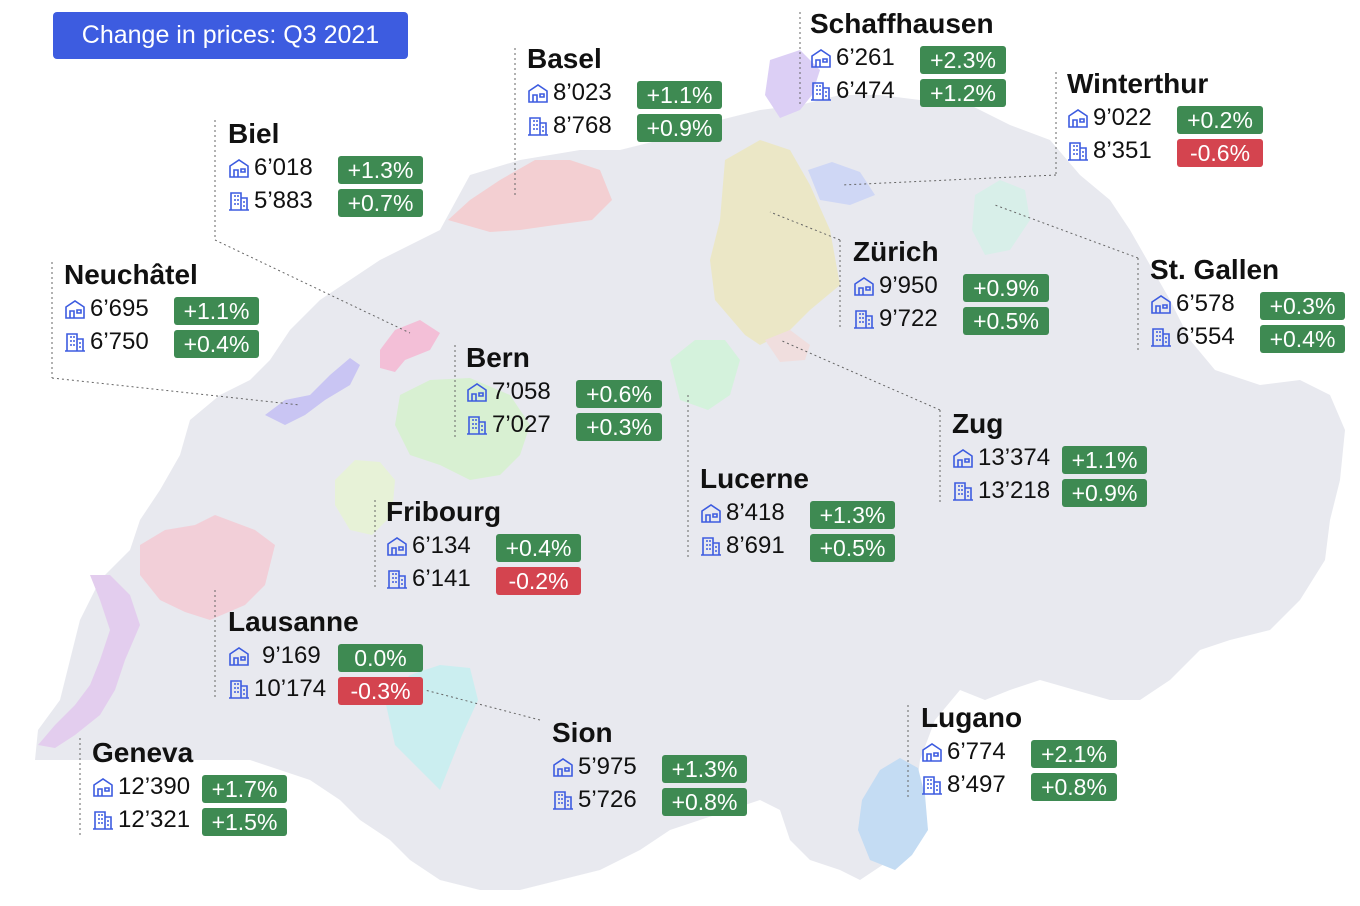  I want to click on house-price: 6’774, so click(976, 751).